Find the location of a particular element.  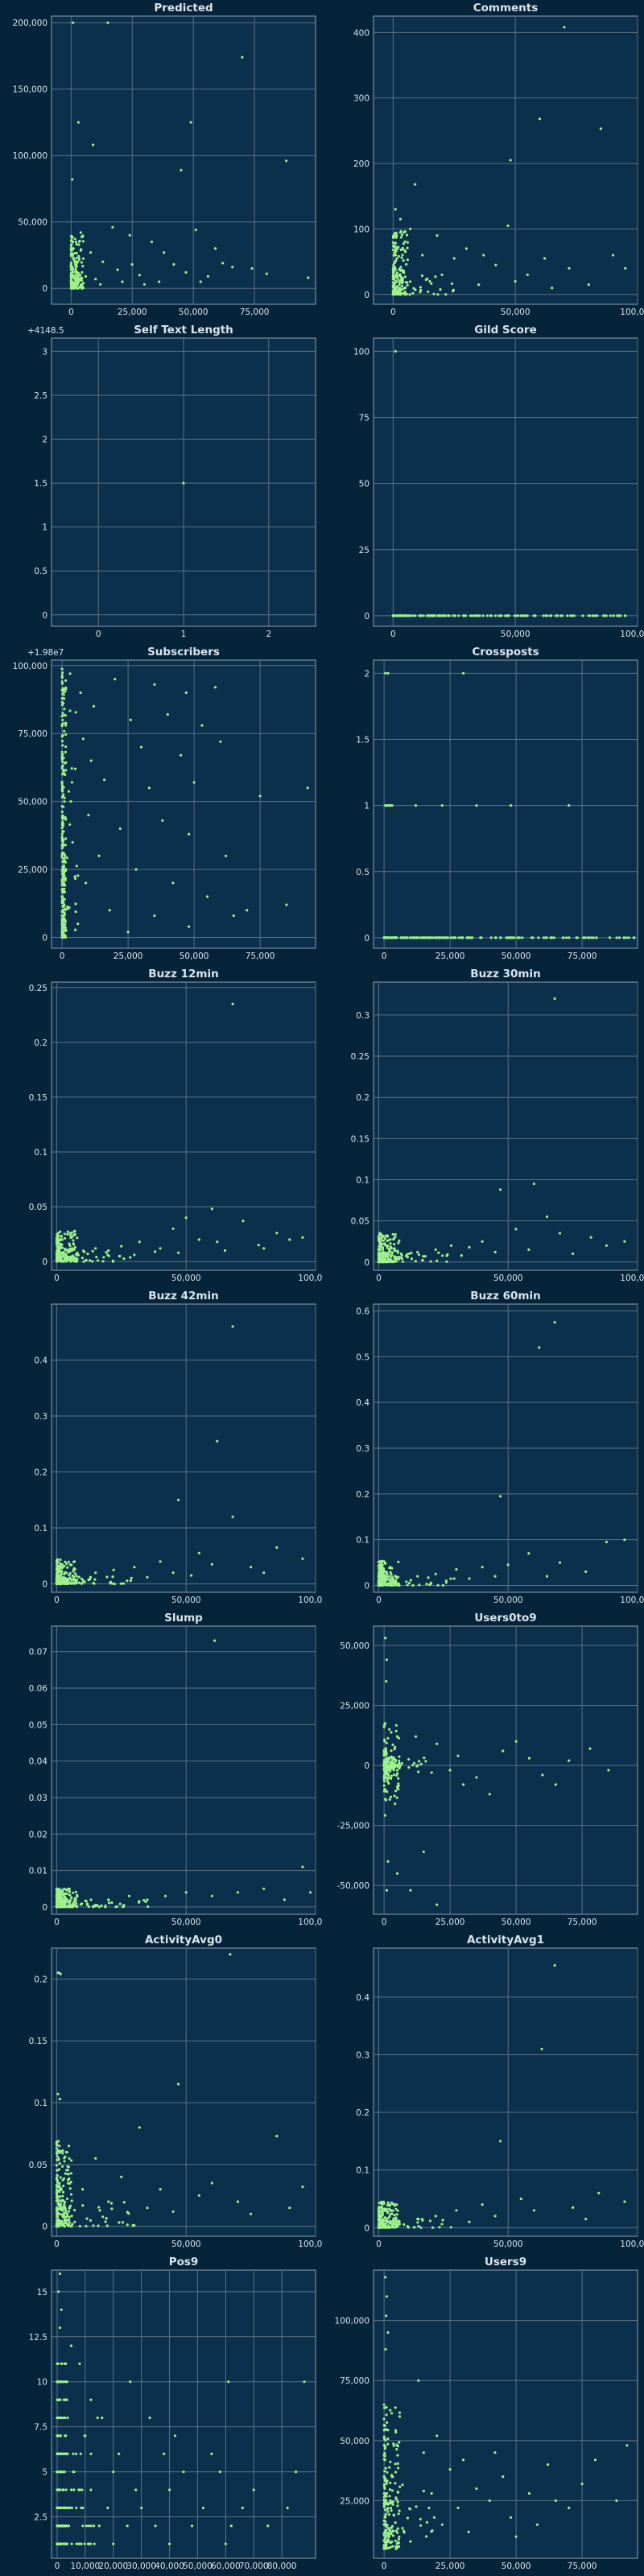

y-tick-label: 0.1 is located at coordinates (362, 1541).